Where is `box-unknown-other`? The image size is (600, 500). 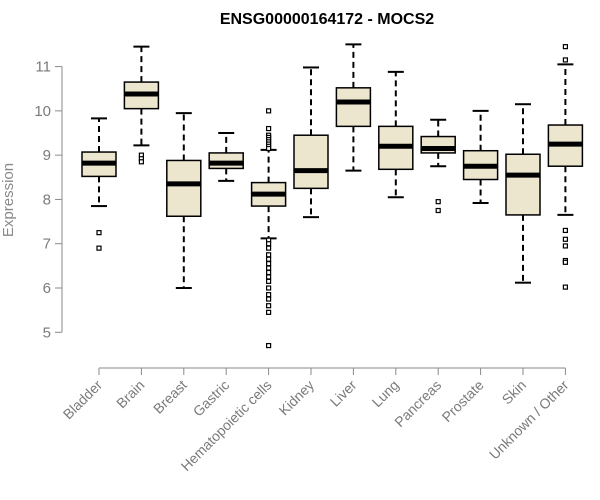 box-unknown-other is located at coordinates (565, 167).